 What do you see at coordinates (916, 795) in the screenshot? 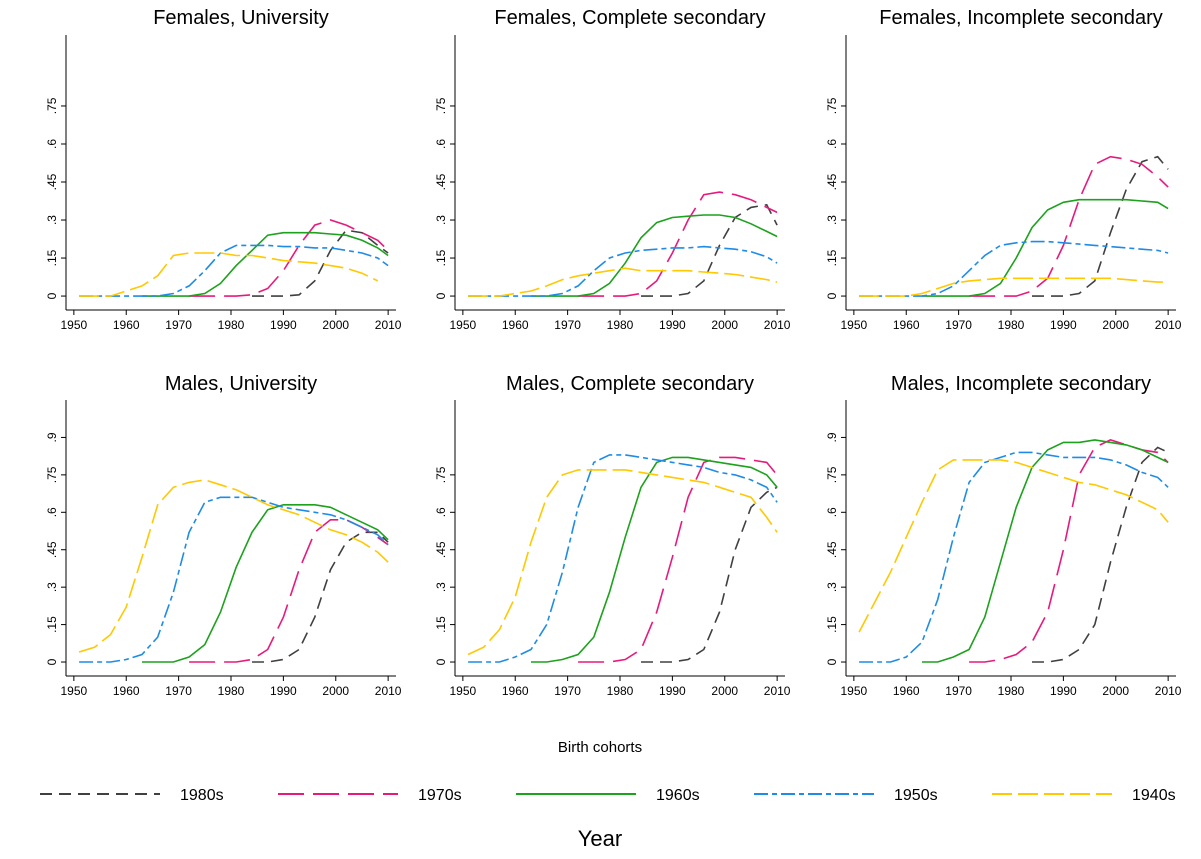
I see `legend-label: 1950s` at bounding box center [916, 795].